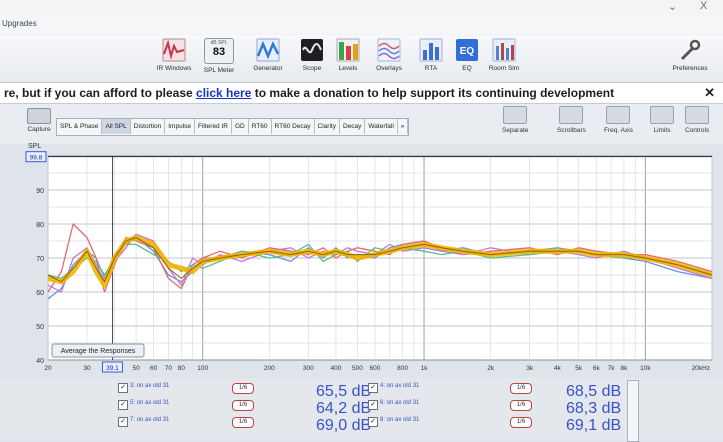 The width and height of the screenshot is (723, 442). I want to click on cursor-y-value: 99.8, so click(36, 158).